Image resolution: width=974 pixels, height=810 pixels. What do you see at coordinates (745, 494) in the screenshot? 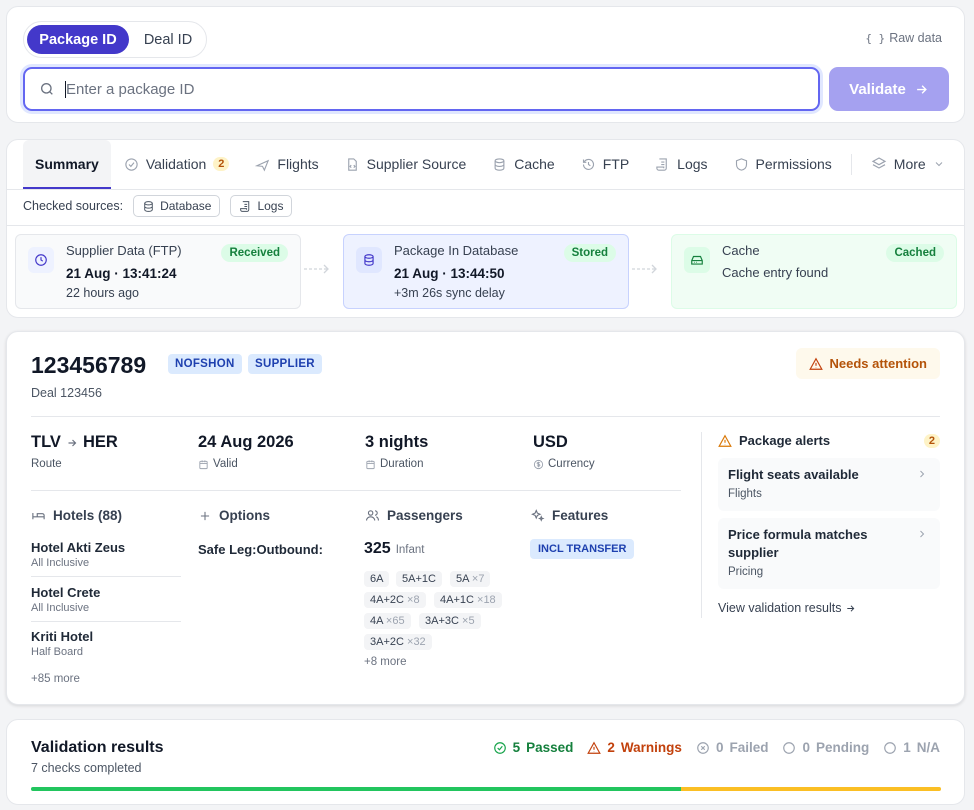
I see `alert-category: Flights` at bounding box center [745, 494].